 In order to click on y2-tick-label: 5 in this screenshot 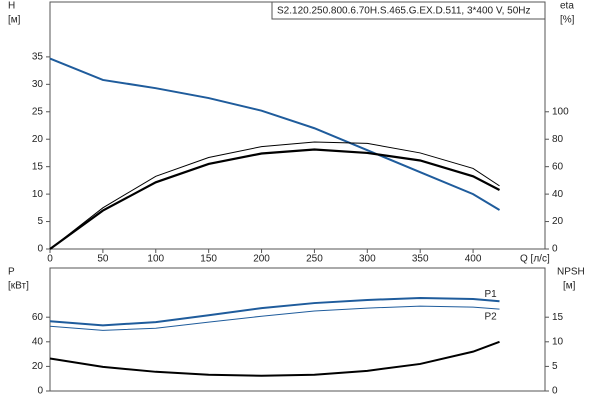, I will do `click(555, 366)`.